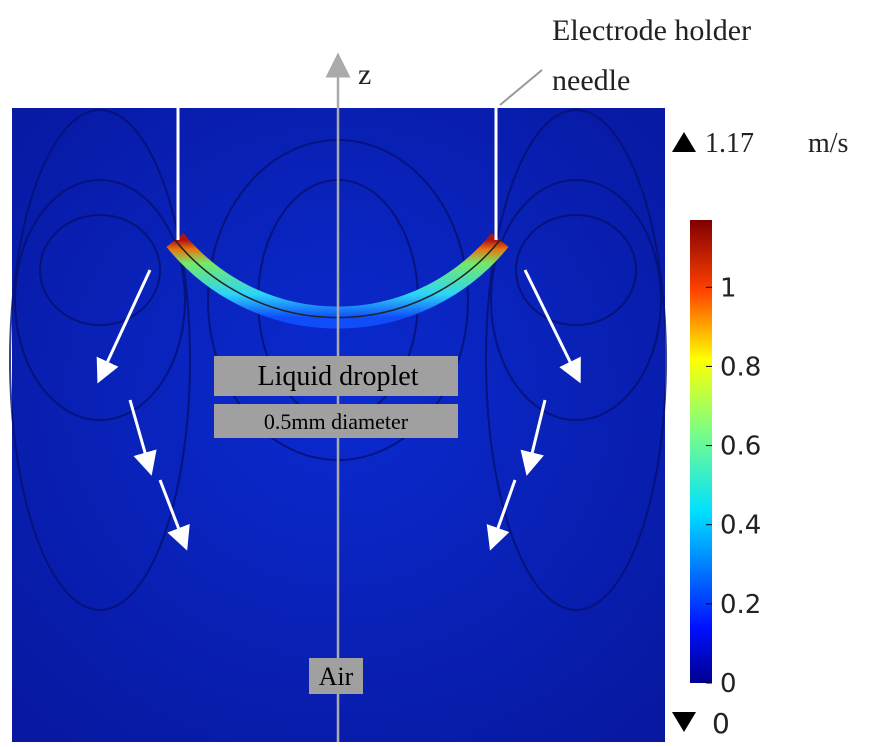 The width and height of the screenshot is (880, 747). Describe the element at coordinates (591, 80) in the screenshot. I see `needle-label: needle` at that location.